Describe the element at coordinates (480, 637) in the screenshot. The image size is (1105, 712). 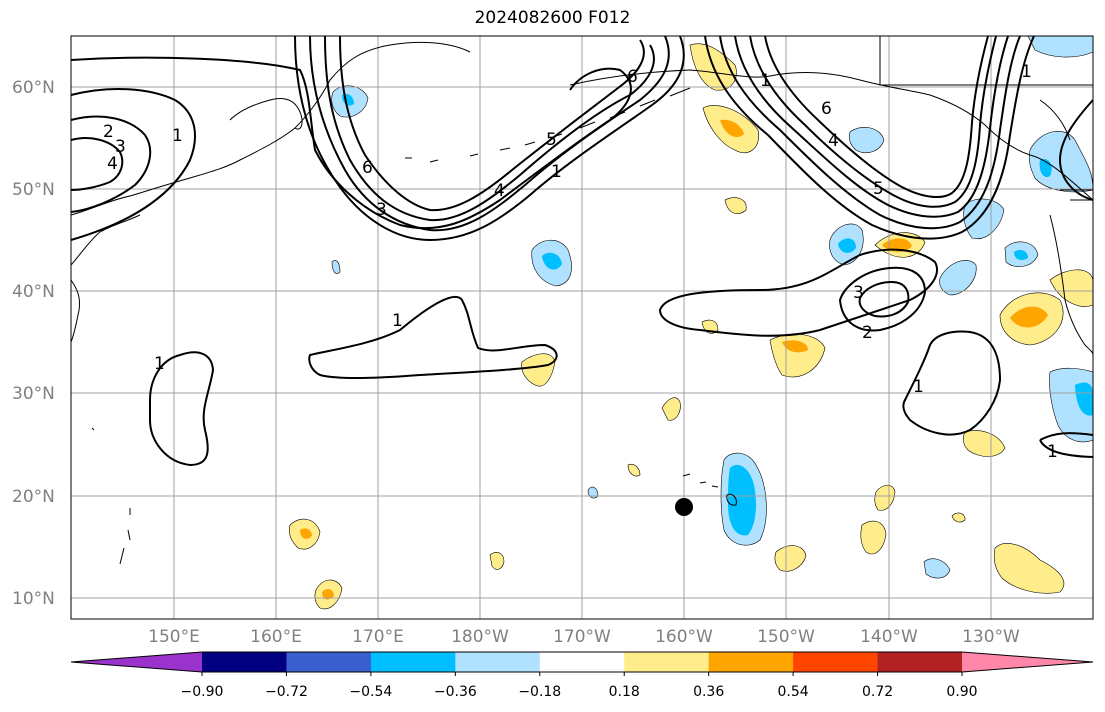
I see `lon-label: 180°W` at that location.